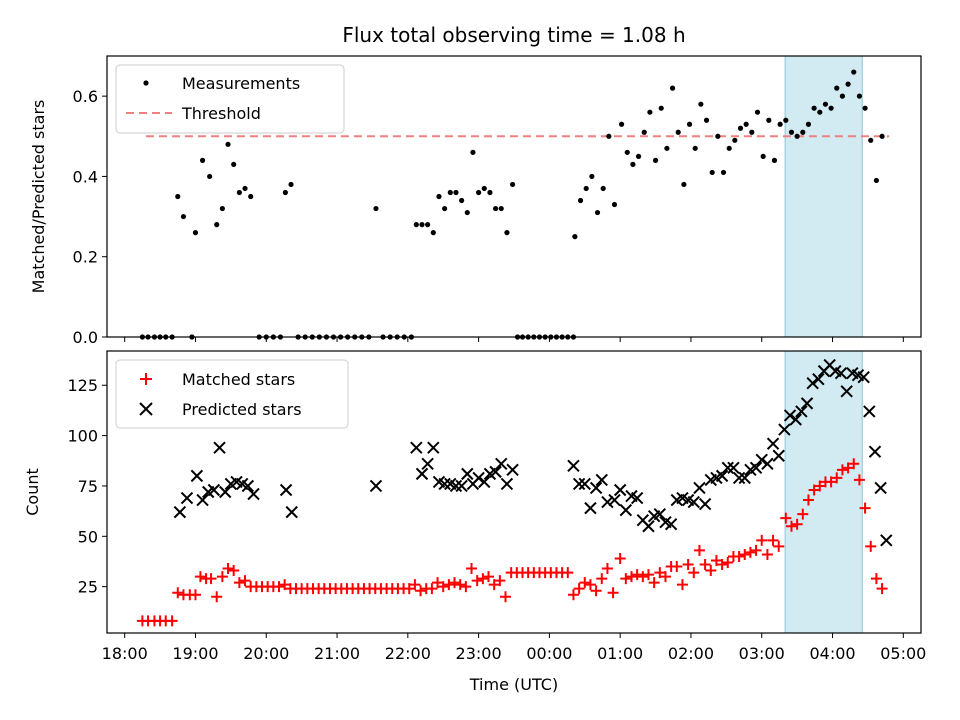 Image resolution: width=960 pixels, height=720 pixels. I want to click on x-tick-label: 05:00, so click(903, 653).